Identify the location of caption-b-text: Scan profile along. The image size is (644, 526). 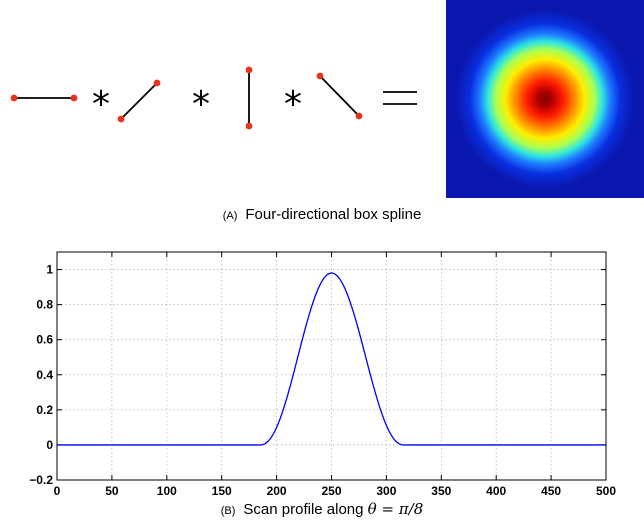
(303, 509).